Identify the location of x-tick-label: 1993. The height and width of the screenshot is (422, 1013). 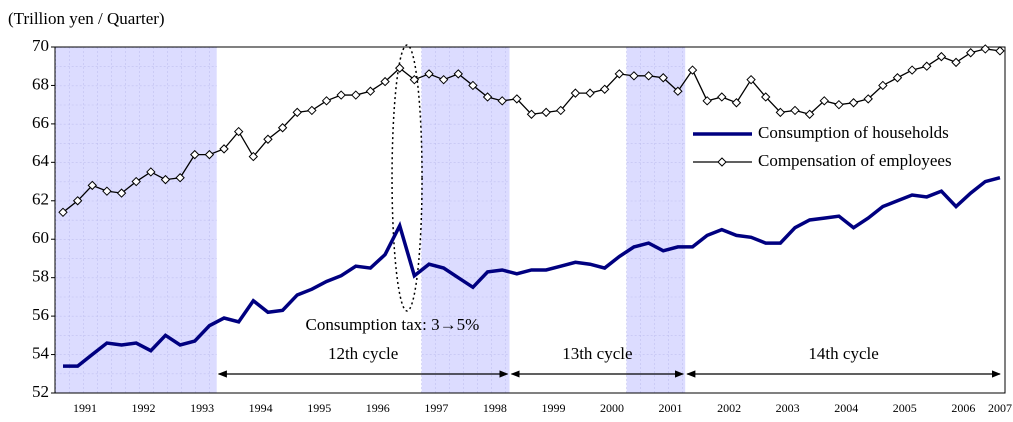
(202, 408).